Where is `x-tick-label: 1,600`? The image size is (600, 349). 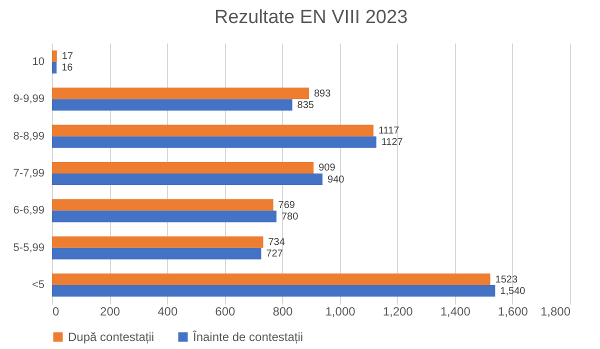
x-tick-label: 1,600 is located at coordinates (513, 311).